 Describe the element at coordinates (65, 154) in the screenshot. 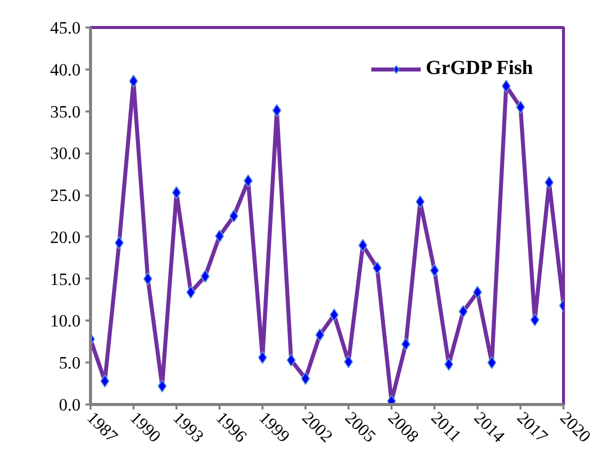

I see `y-tick-label: 30.0` at that location.